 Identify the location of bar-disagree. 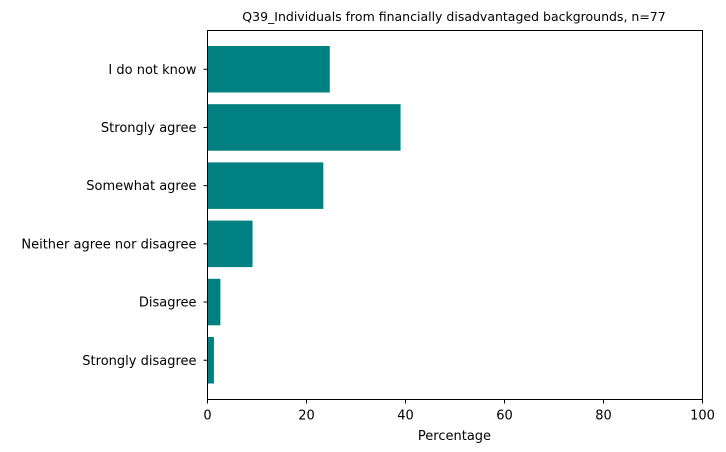
(214, 302).